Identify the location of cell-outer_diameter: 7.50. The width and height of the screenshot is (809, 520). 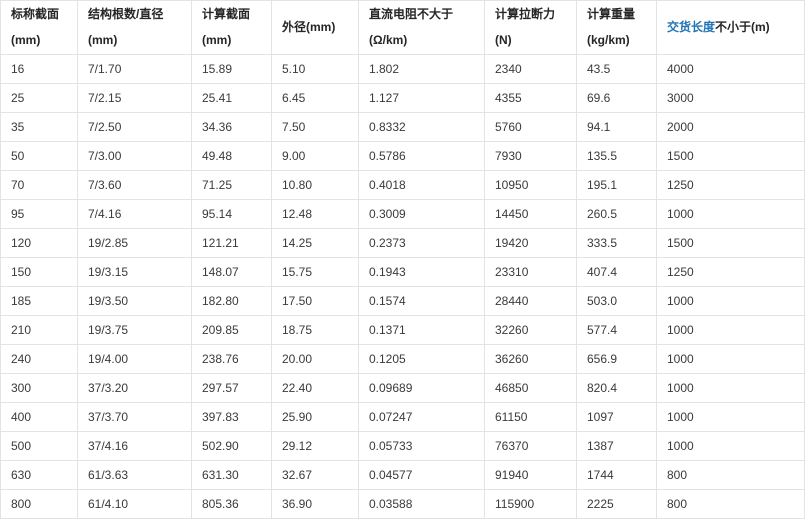
(315, 127).